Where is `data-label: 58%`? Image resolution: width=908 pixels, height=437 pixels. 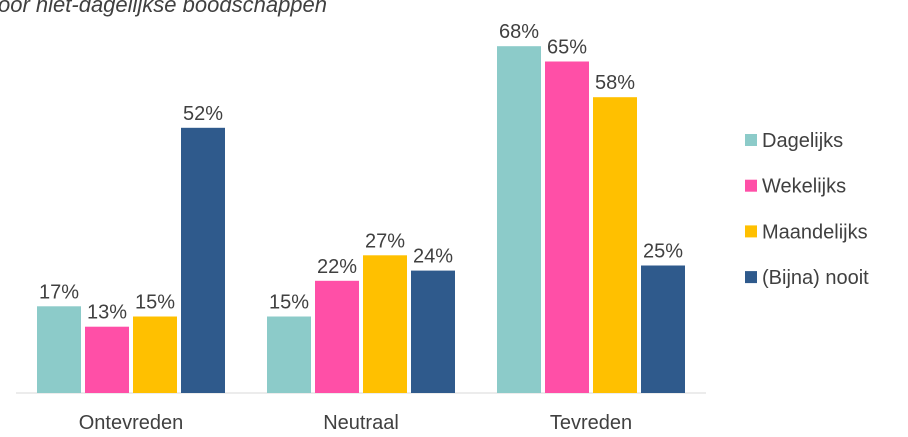
data-label: 58% is located at coordinates (615, 83).